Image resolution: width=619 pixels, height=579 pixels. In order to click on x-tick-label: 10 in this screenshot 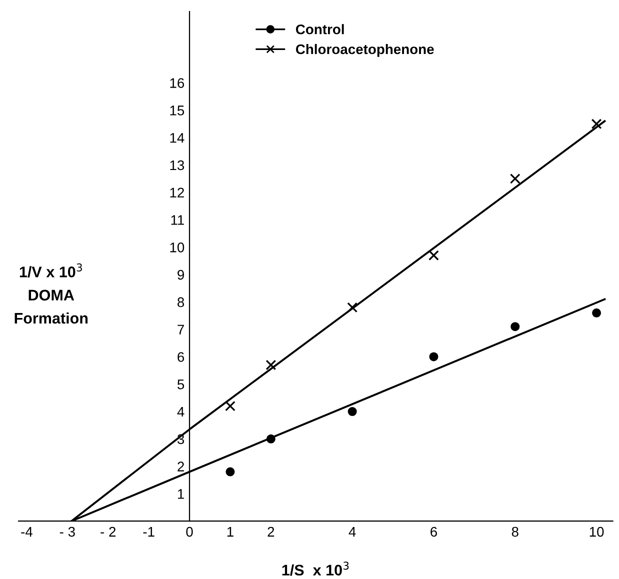, I will do `click(597, 531)`.